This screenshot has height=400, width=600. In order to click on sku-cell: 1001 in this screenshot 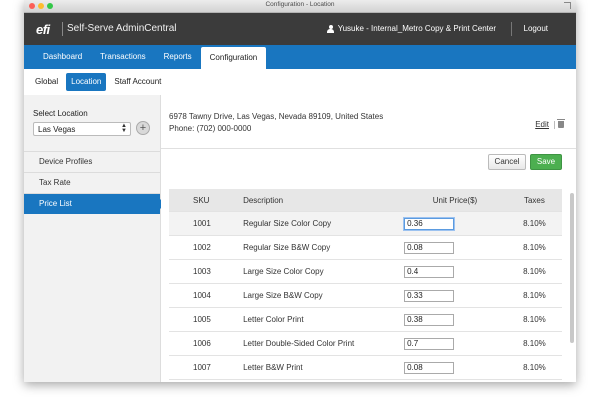, I will do `click(206, 223)`.